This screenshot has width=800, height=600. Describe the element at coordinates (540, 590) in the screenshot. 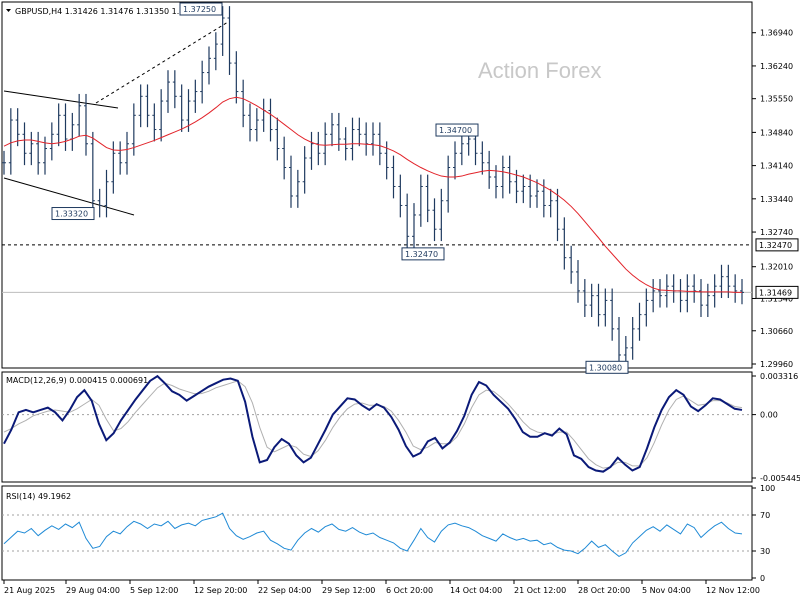

I see `x-tick-label: 21 Oct 12:00` at that location.